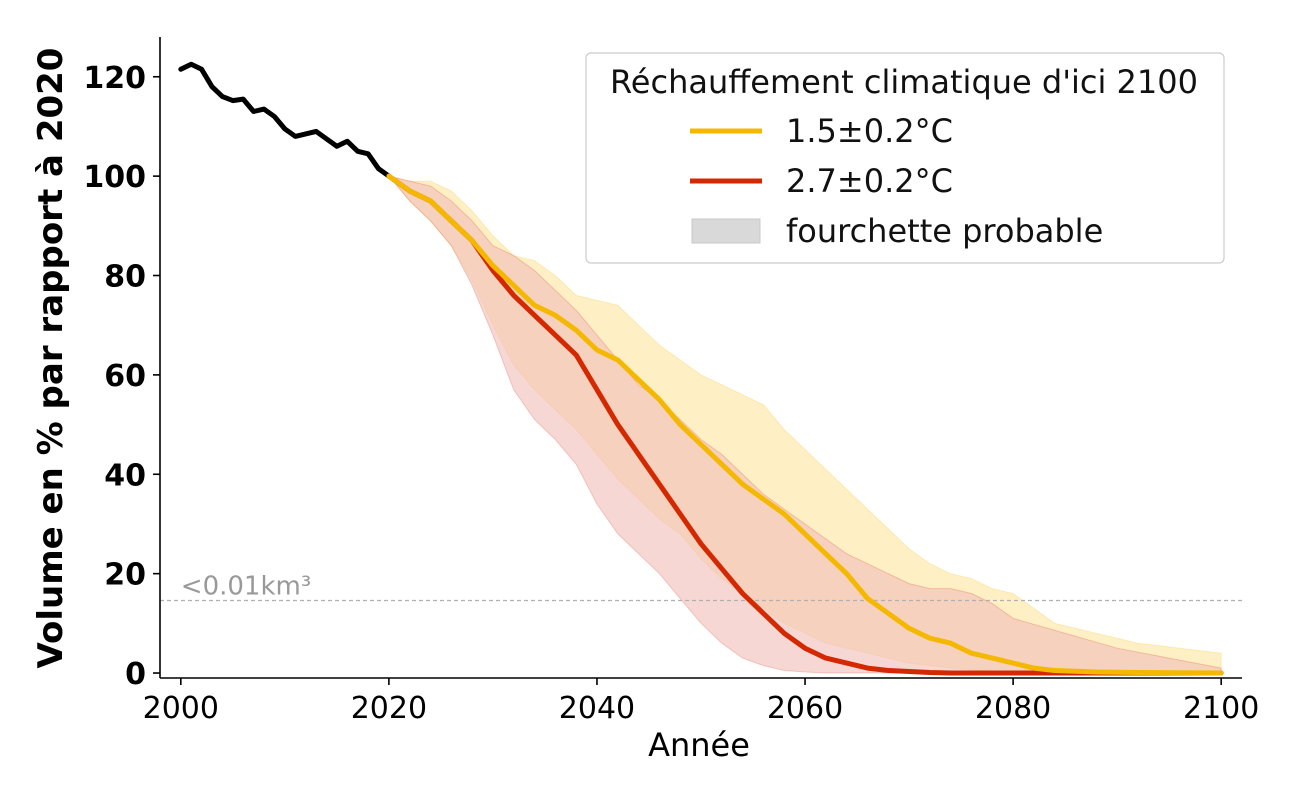 The image size is (1300, 800). Describe the element at coordinates (246, 586) in the screenshot. I see `threshold-annotation: <0.01km³` at that location.